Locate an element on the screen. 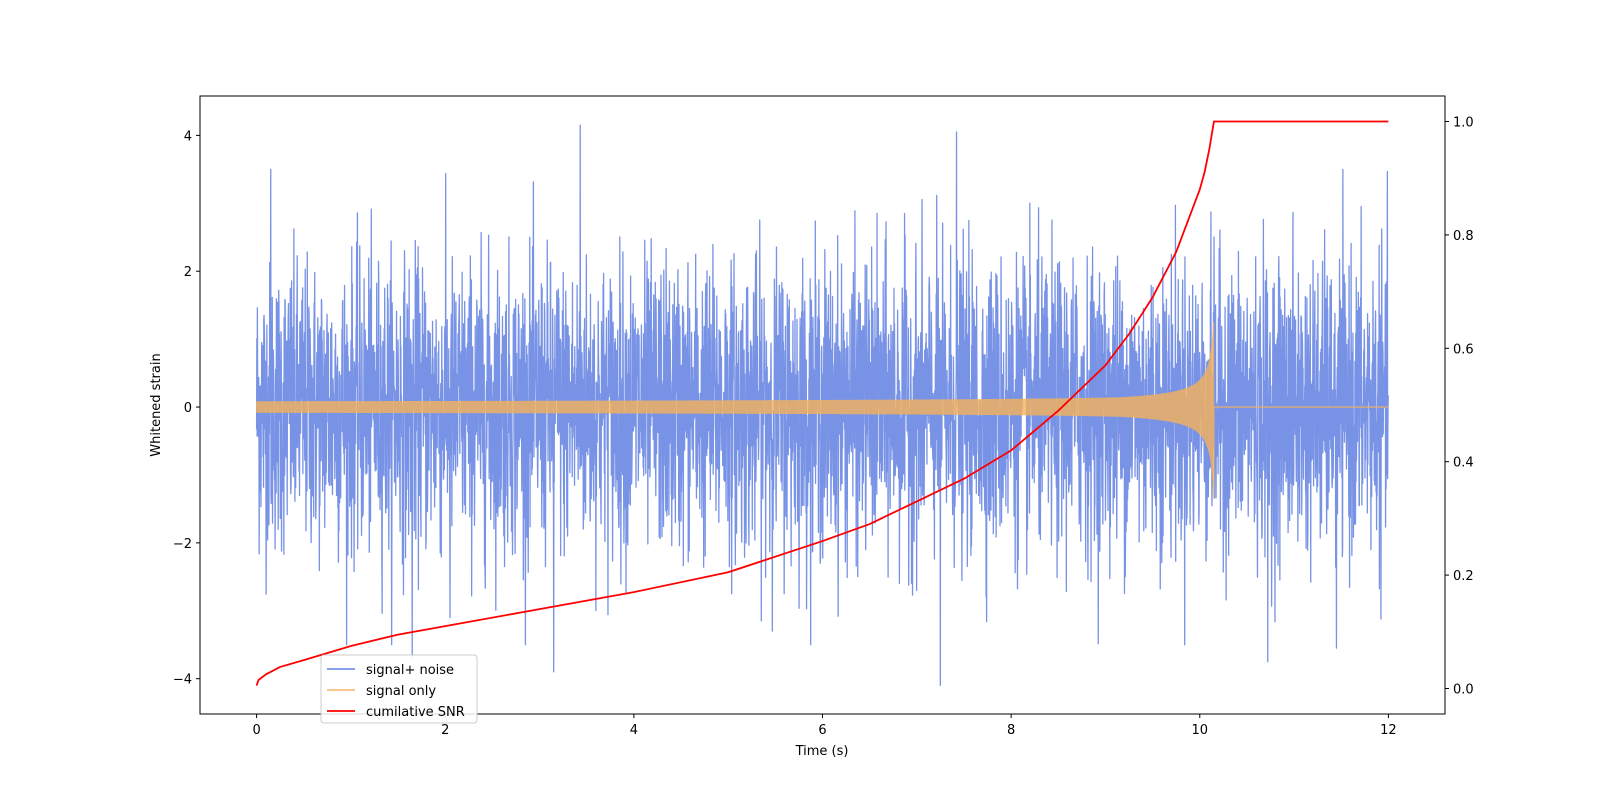  x-tick-label: 10 is located at coordinates (1199, 730).